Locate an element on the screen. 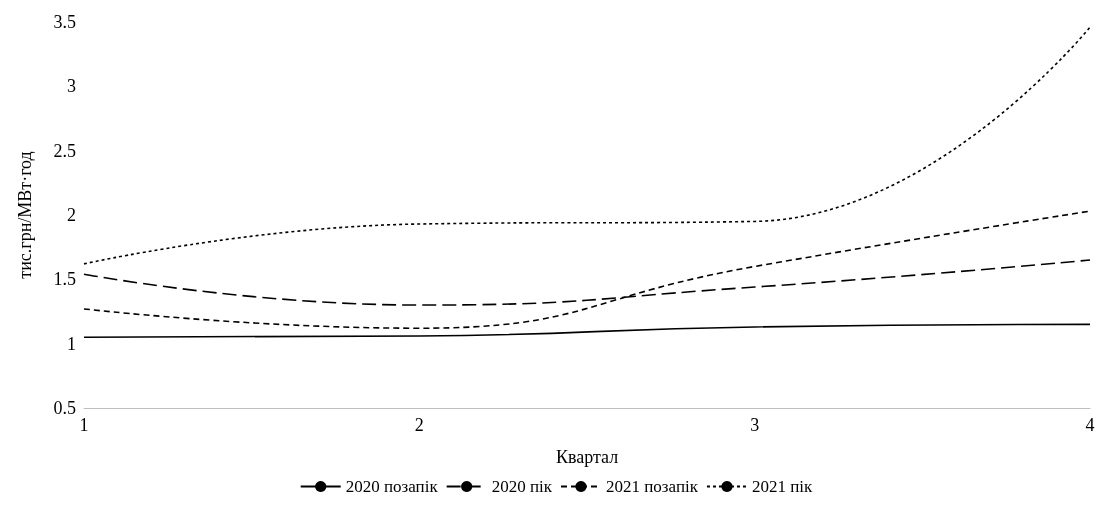  y-axis-title: тис.грн/МВт·год is located at coordinates (25, 215).